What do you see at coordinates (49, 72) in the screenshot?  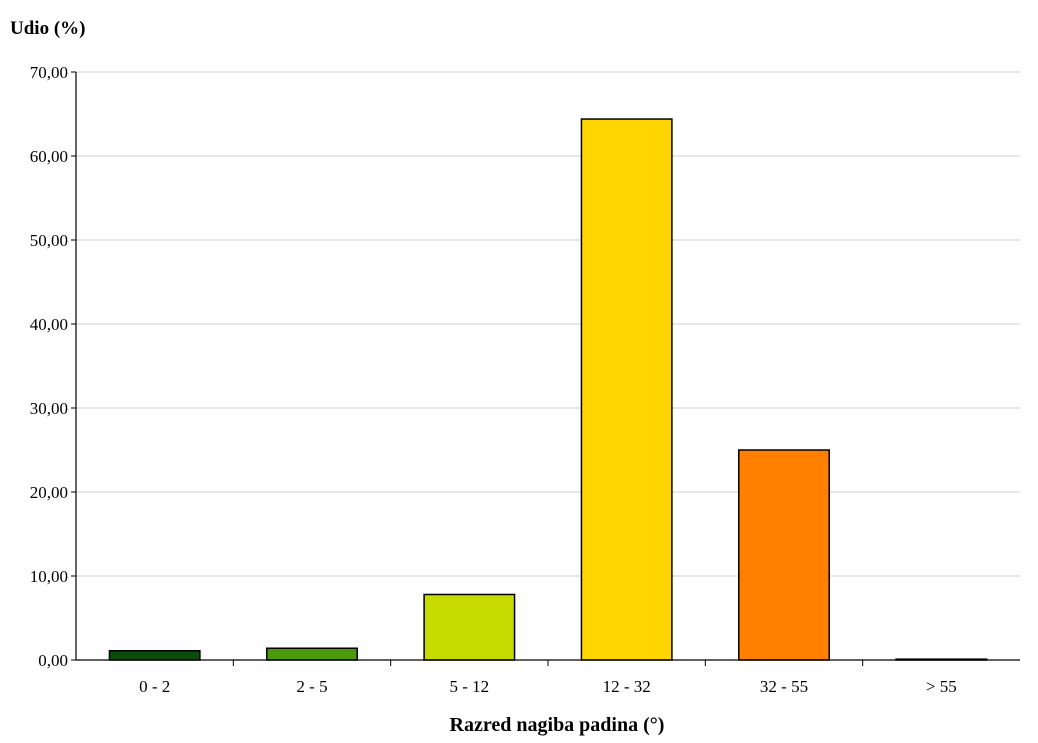 I see `y-tick-label: 70,00` at bounding box center [49, 72].